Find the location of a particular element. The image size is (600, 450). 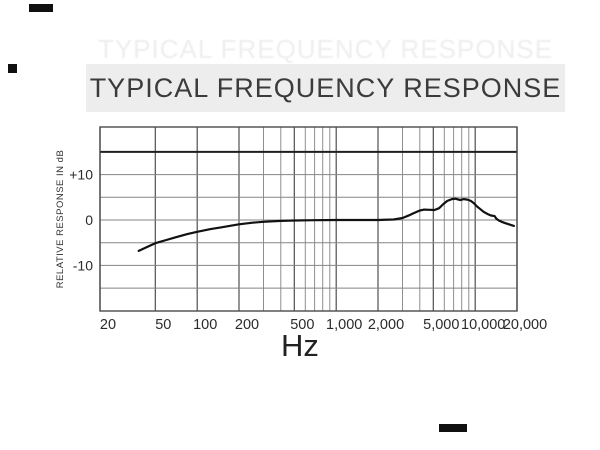

y-tick-label: +10 is located at coordinates (81, 175).